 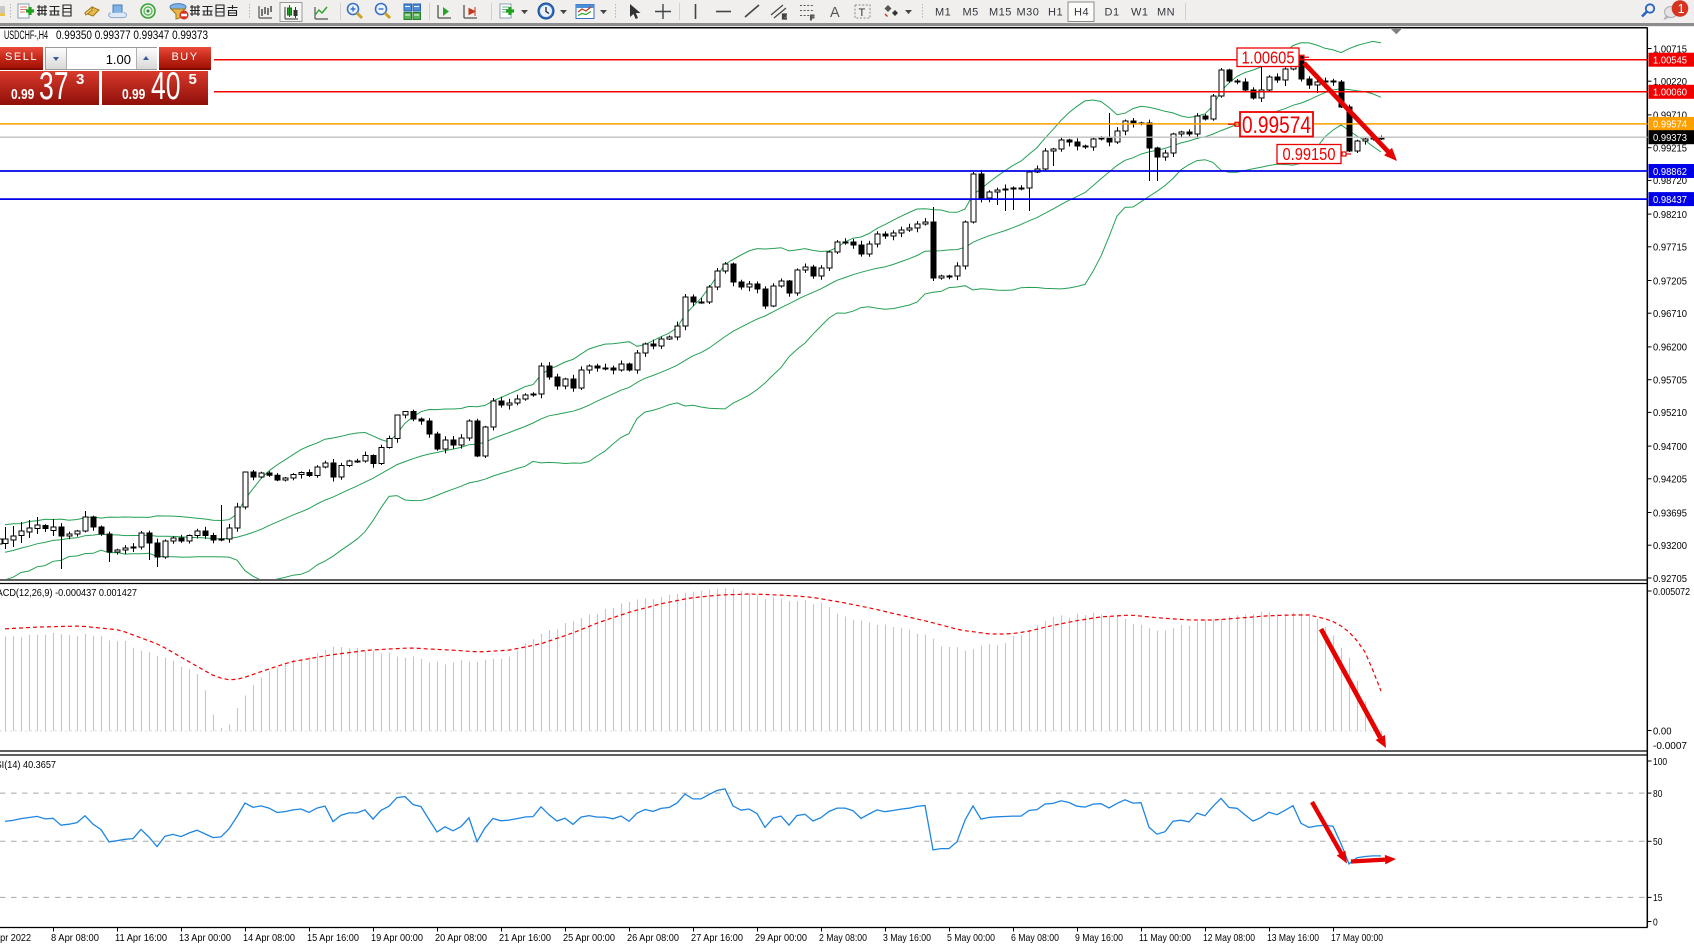 What do you see at coordinates (1670, 546) in the screenshot?
I see `svg-text: 0.93200` at bounding box center [1670, 546].